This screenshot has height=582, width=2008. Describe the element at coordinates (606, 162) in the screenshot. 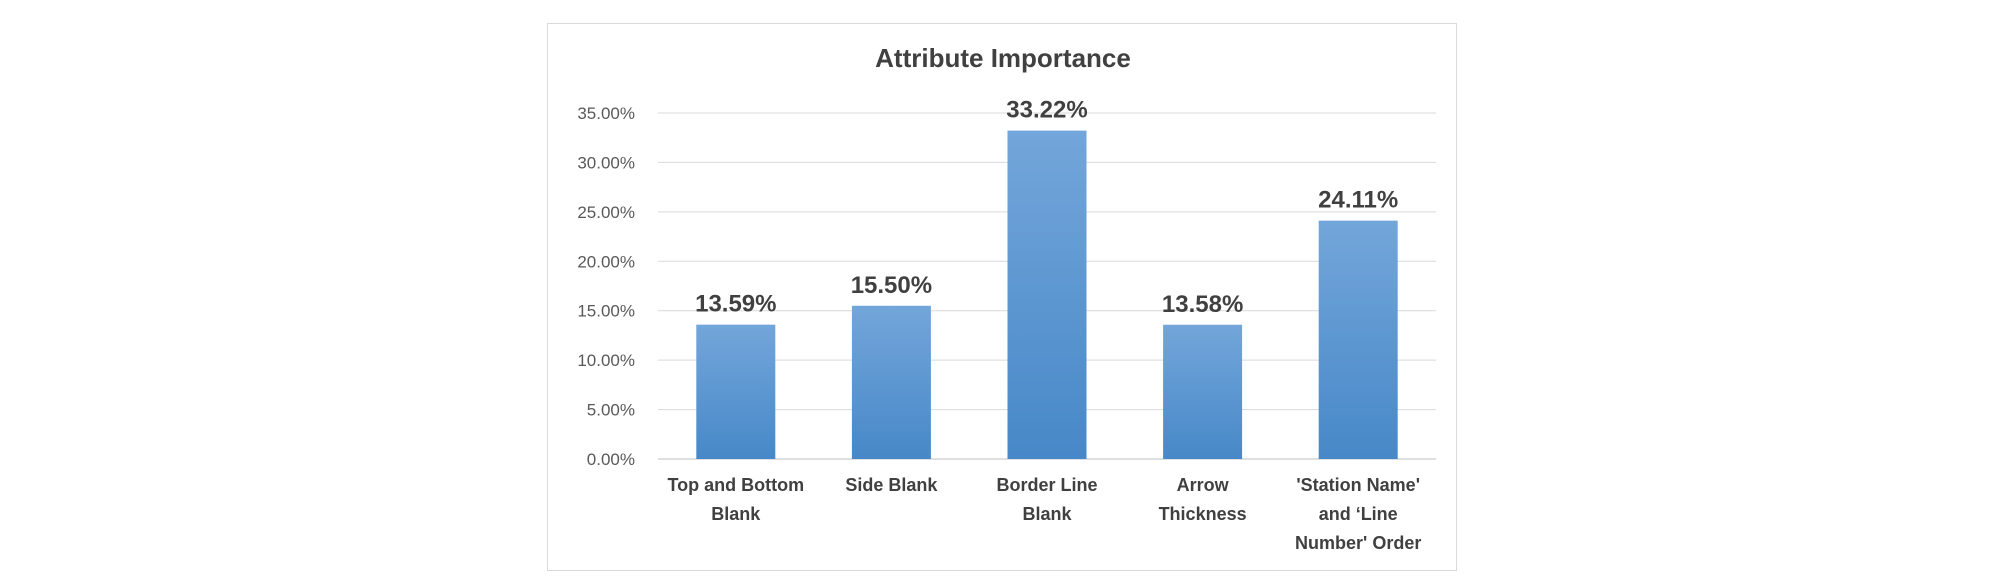

I see `y-tick-label: 30.00%` at that location.